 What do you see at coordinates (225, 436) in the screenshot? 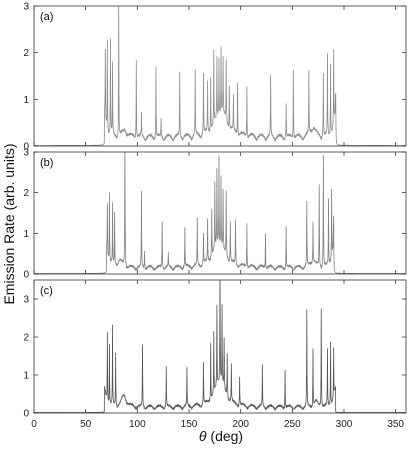
I see `x-axis-label-unit: (deg)` at bounding box center [225, 436].